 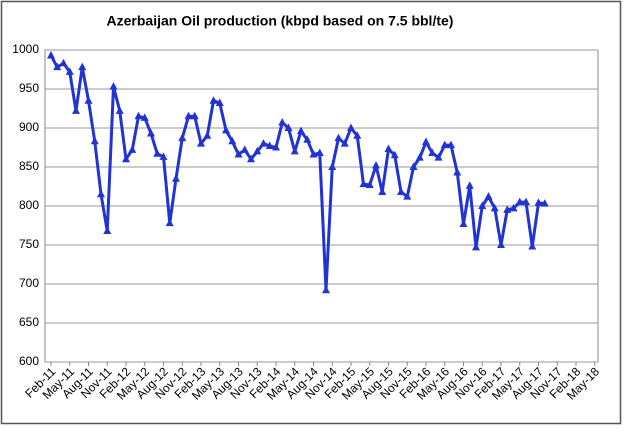 I want to click on y-tick-label: 850, so click(x=29, y=166).